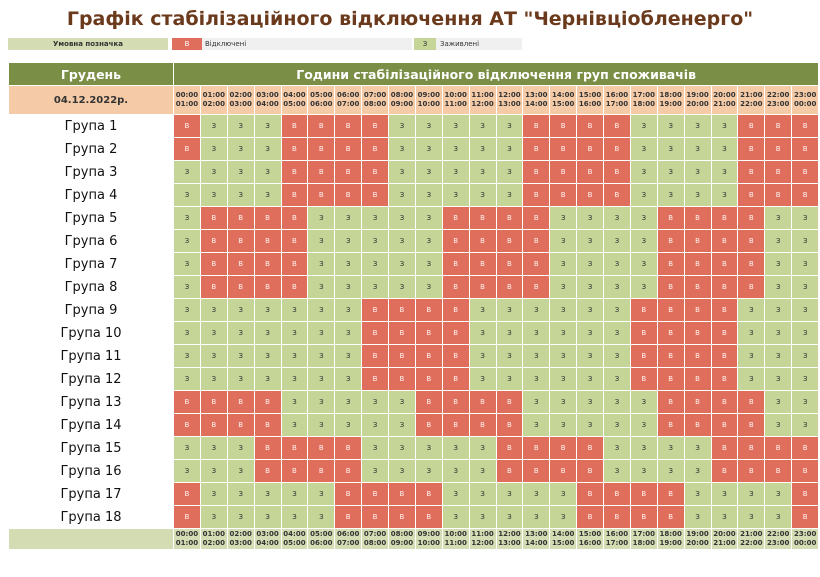  Describe the element at coordinates (213, 539) in the screenshot. I see `time-slot-footer: 01:00 02:00` at that location.